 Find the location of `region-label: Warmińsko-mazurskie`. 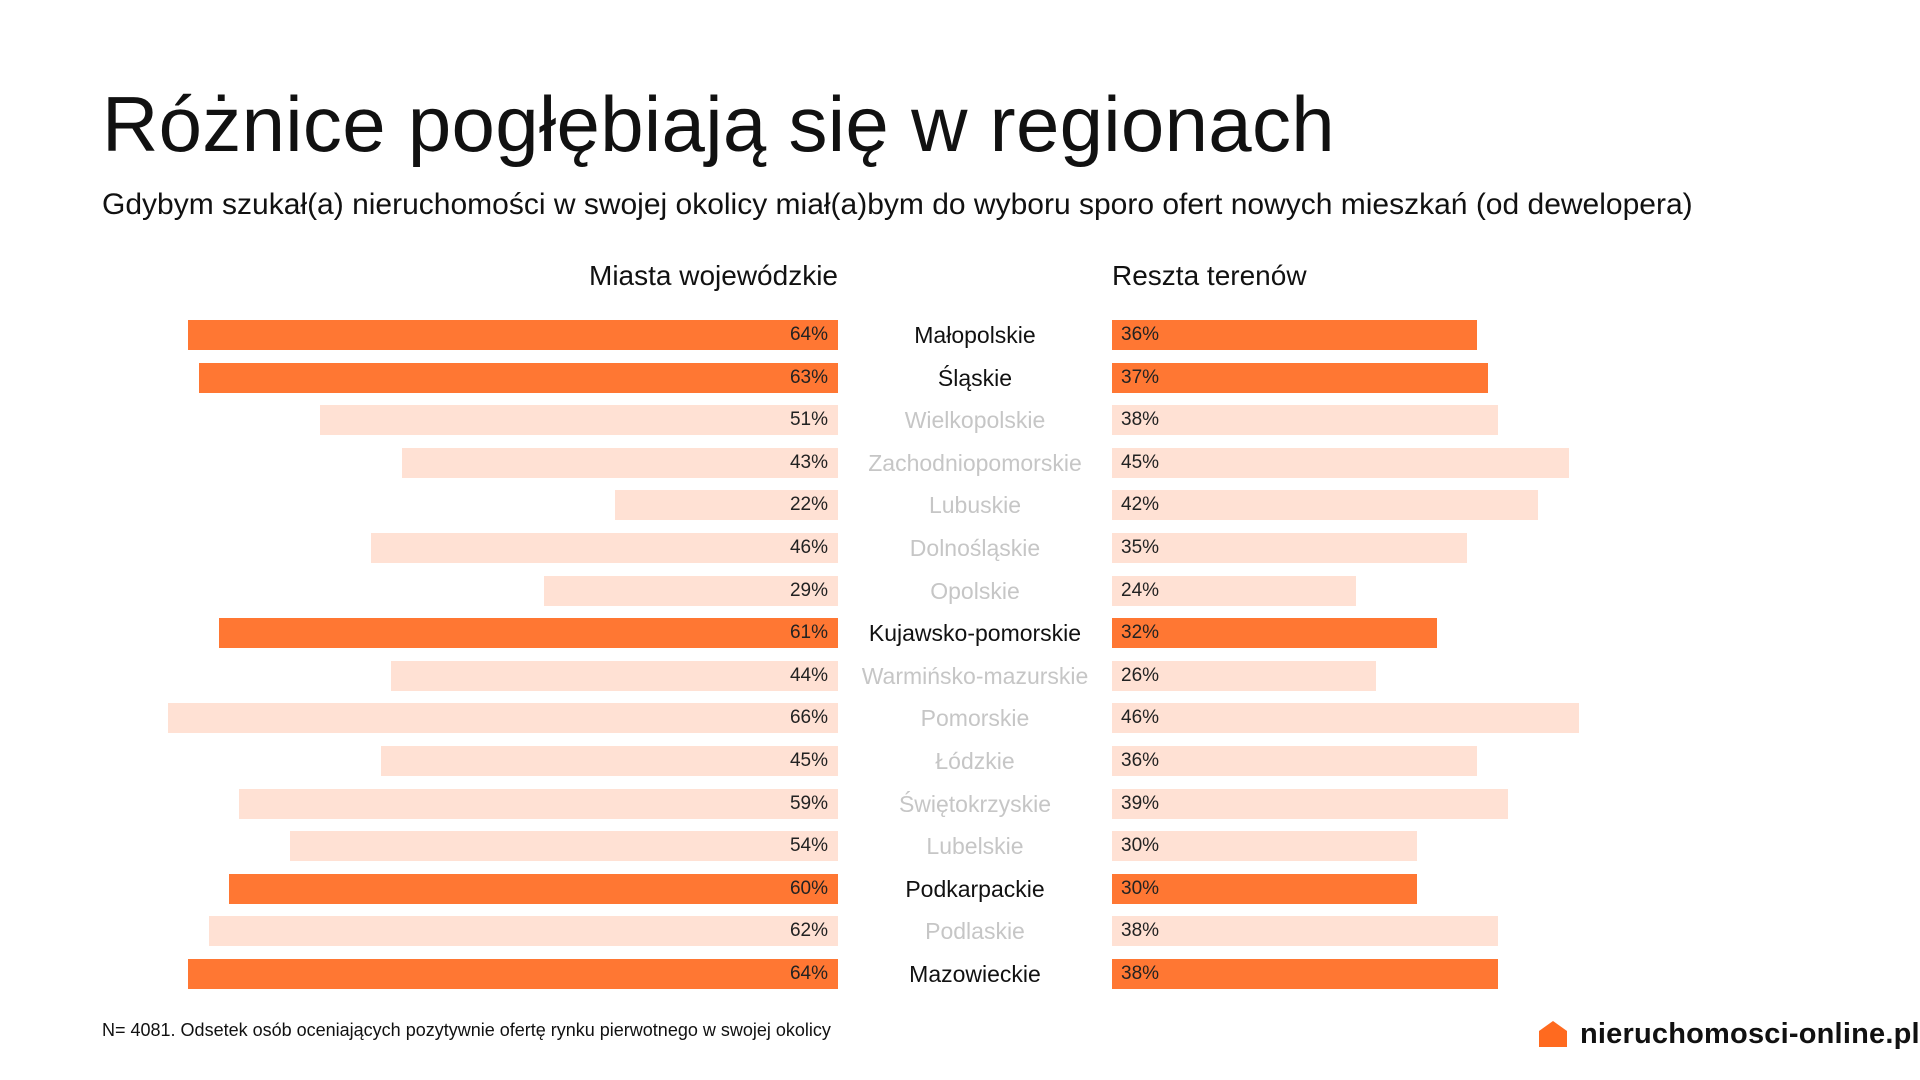

region-label: Warmińsko-mazurskie is located at coordinates (975, 675).